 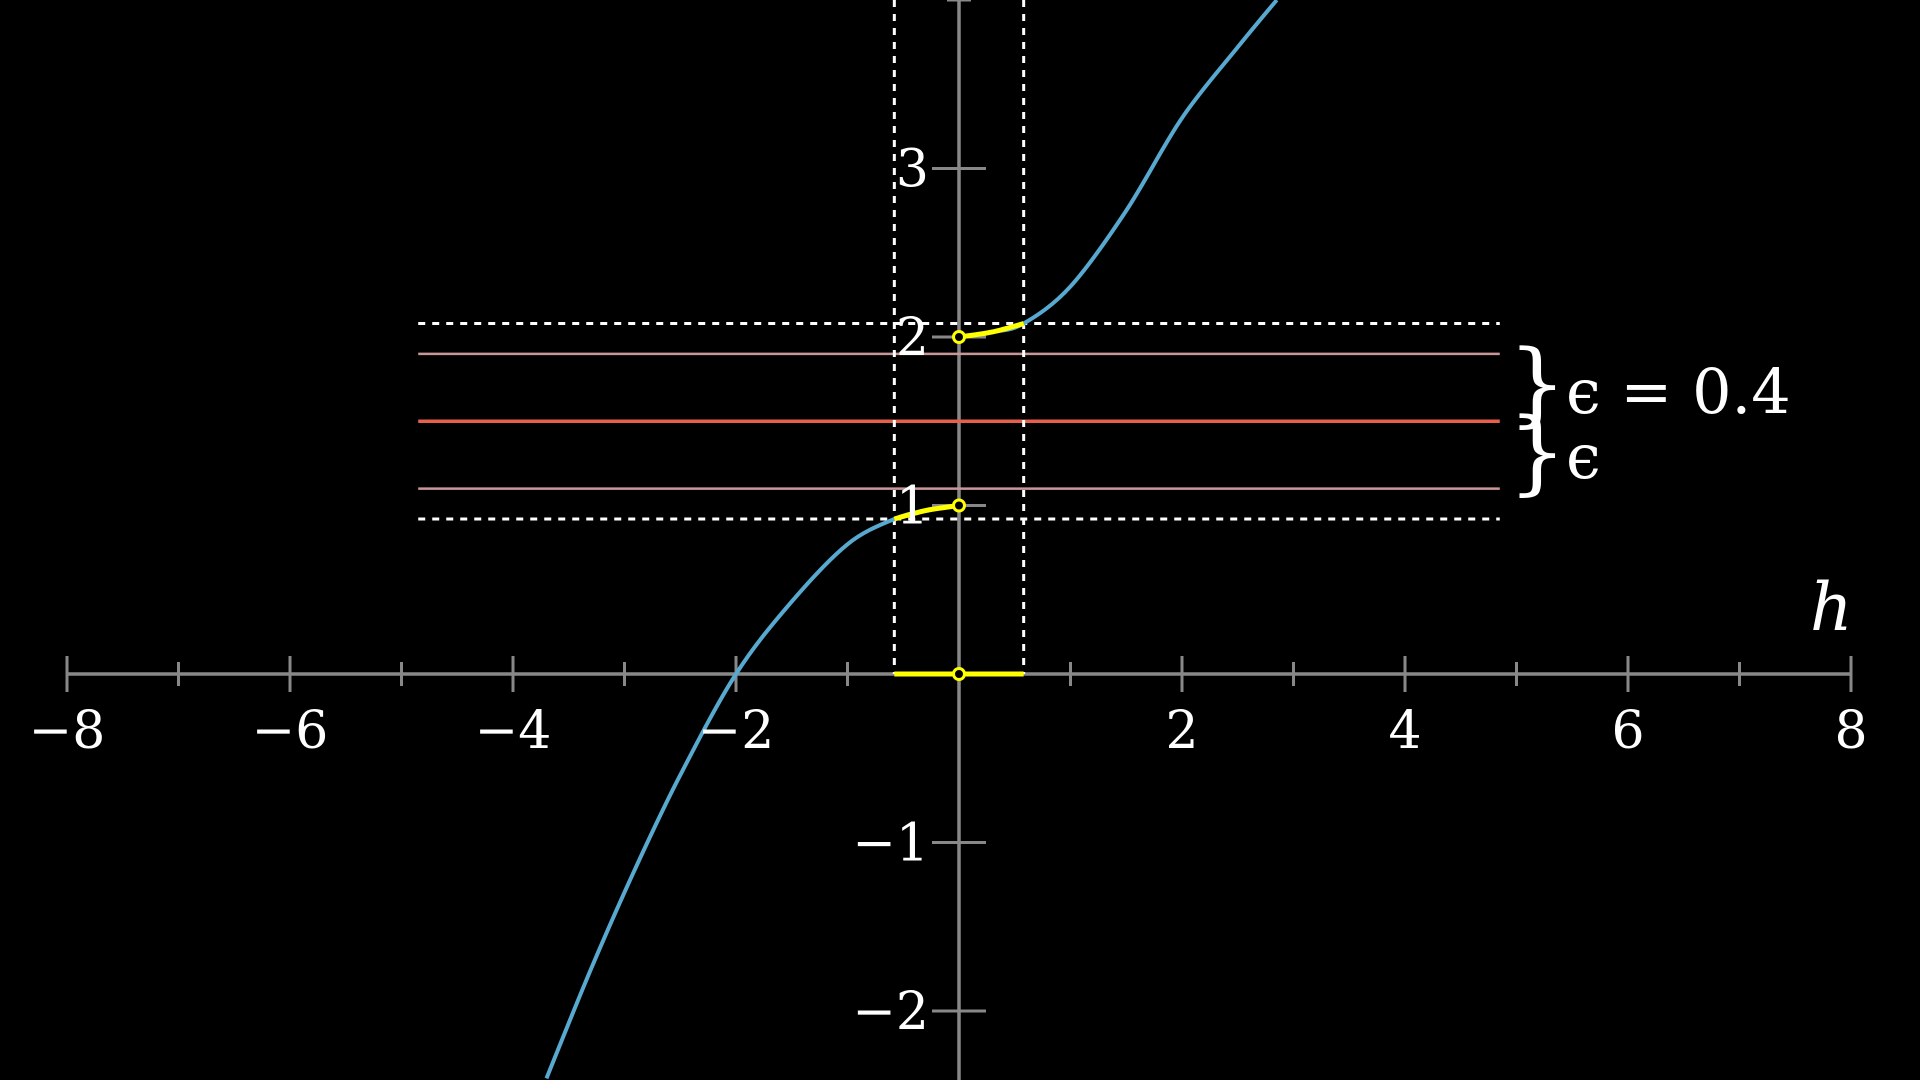 What do you see at coordinates (1583, 456) in the screenshot?
I see `epsilon-label: ϵ` at bounding box center [1583, 456].